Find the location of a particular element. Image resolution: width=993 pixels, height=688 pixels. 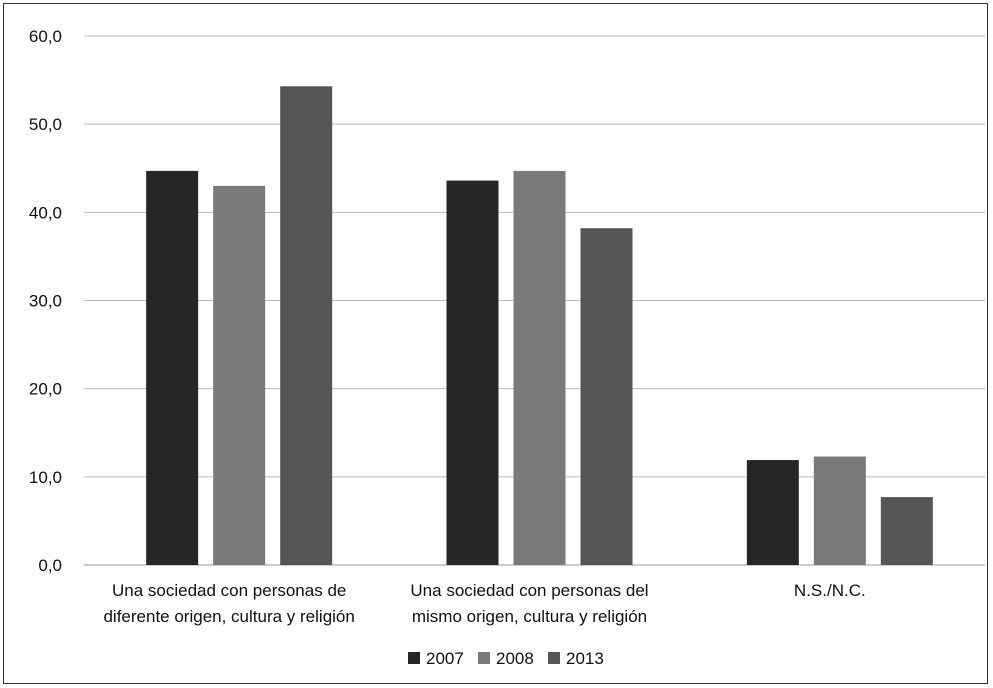

y-tick-label: 30,0 is located at coordinates (45, 301).